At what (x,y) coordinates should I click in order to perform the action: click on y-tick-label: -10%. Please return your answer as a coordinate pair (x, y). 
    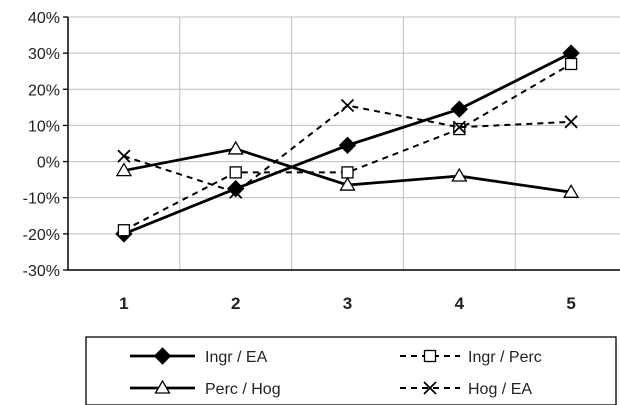
    Looking at the image, I should click on (41, 199).